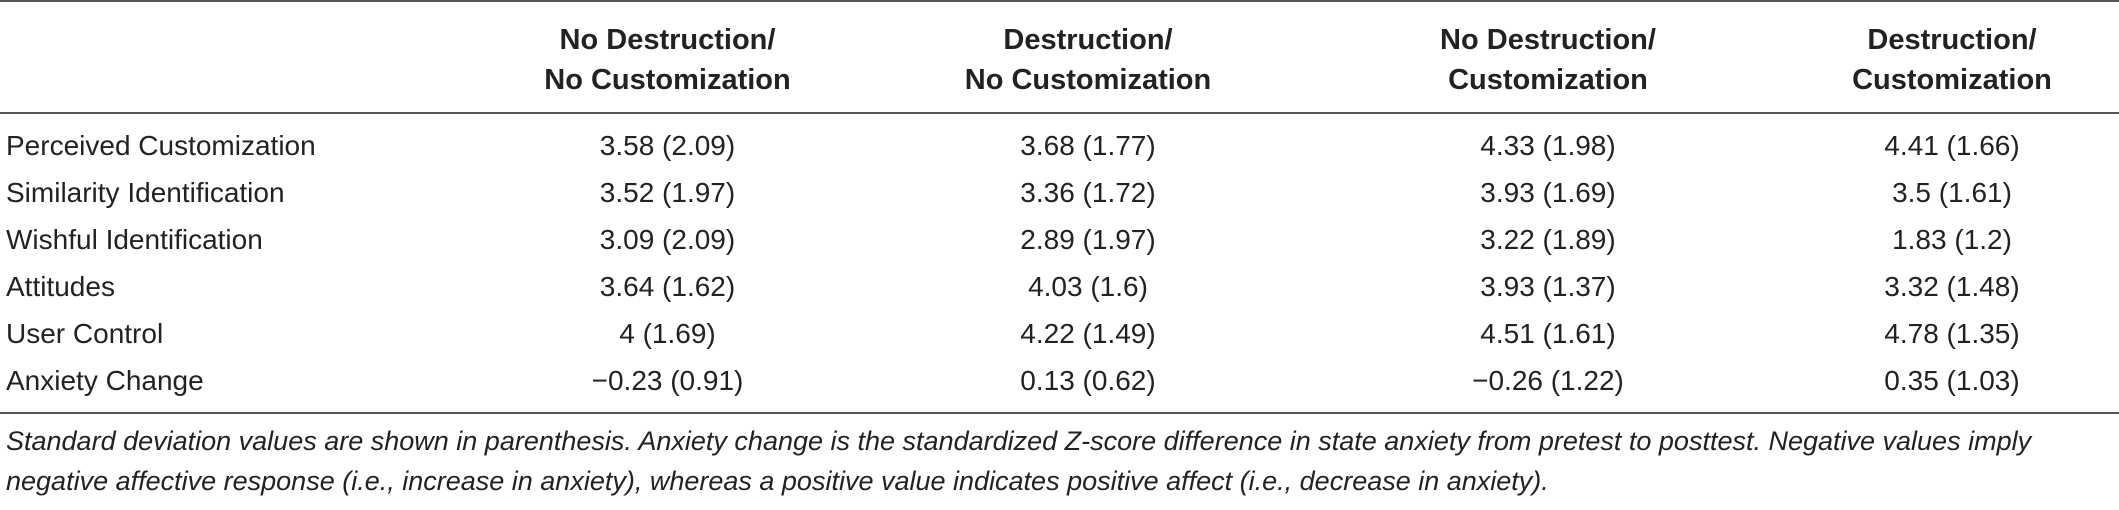  Describe the element at coordinates (1088, 239) in the screenshot. I see `table-cell: 2.89 (1.97)` at that location.